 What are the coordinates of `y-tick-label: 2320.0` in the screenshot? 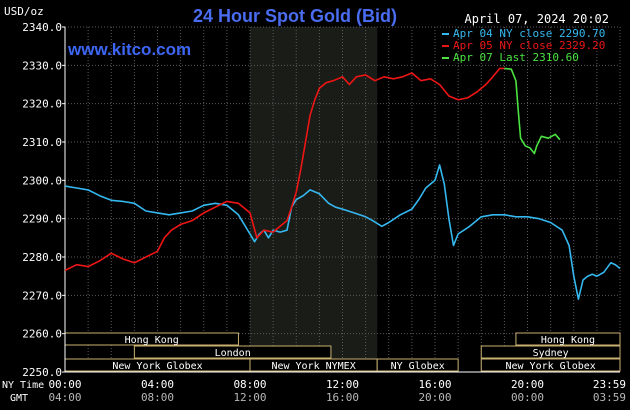 It's located at (42, 104).